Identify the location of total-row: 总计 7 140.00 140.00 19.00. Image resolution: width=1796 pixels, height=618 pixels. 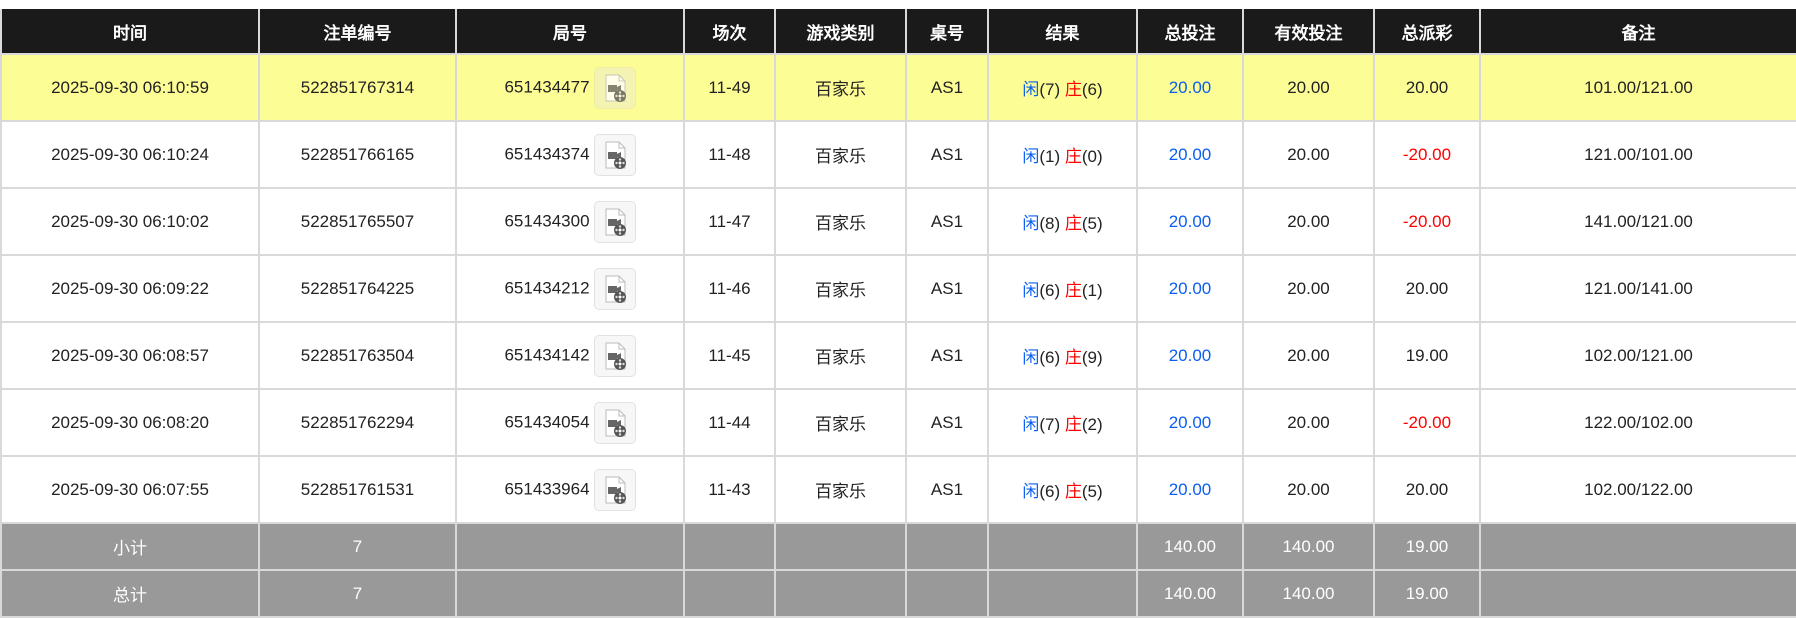
(898, 593).